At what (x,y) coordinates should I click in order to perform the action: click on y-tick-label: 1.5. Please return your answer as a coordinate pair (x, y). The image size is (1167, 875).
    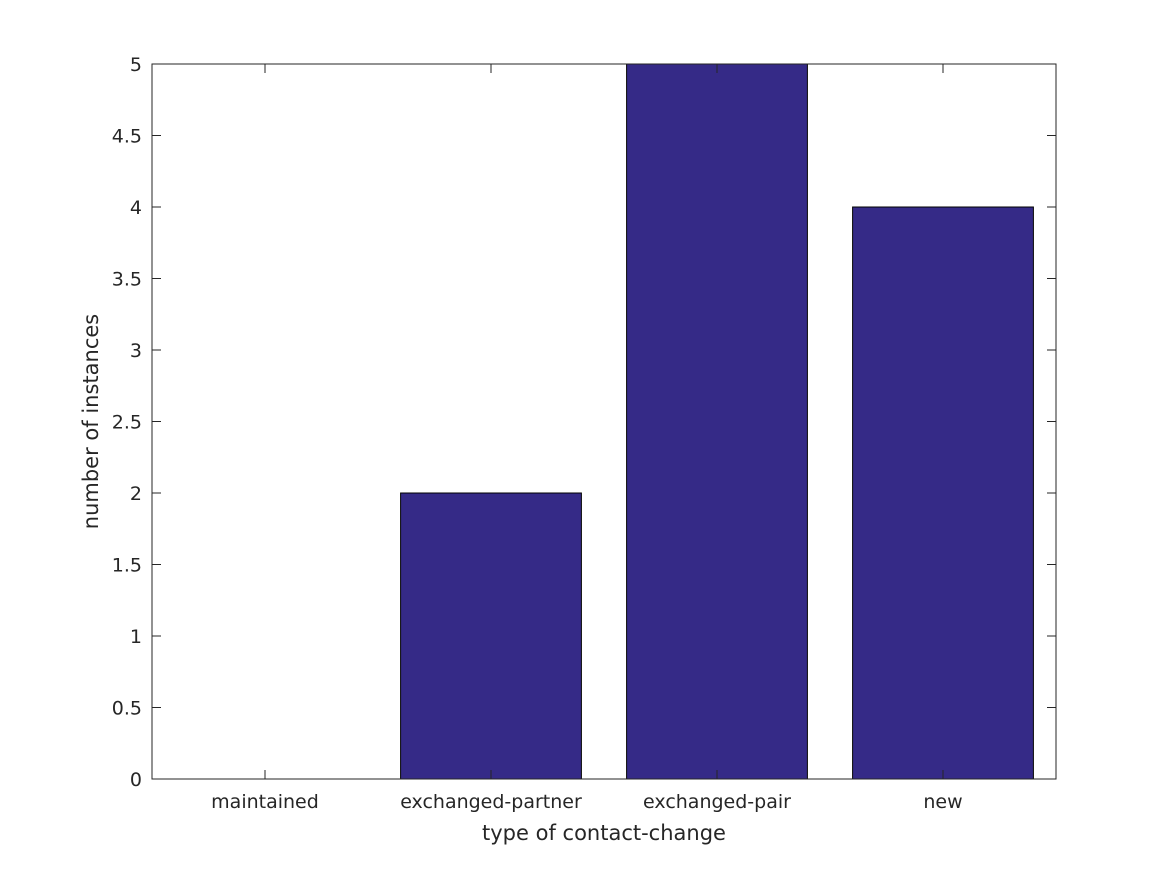
    Looking at the image, I should click on (127, 566).